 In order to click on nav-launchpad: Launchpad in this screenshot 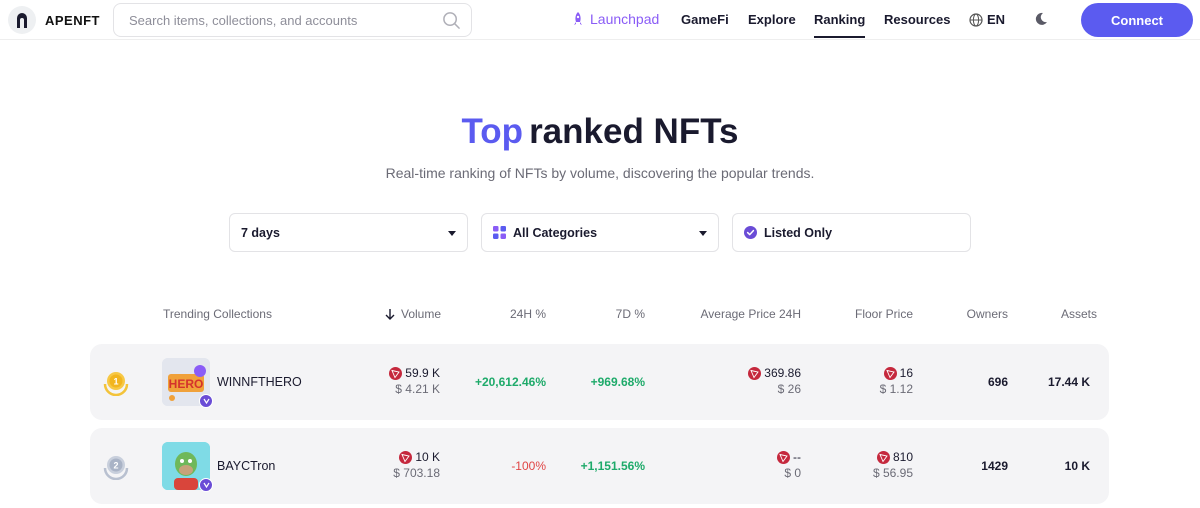, I will do `click(615, 19)`.